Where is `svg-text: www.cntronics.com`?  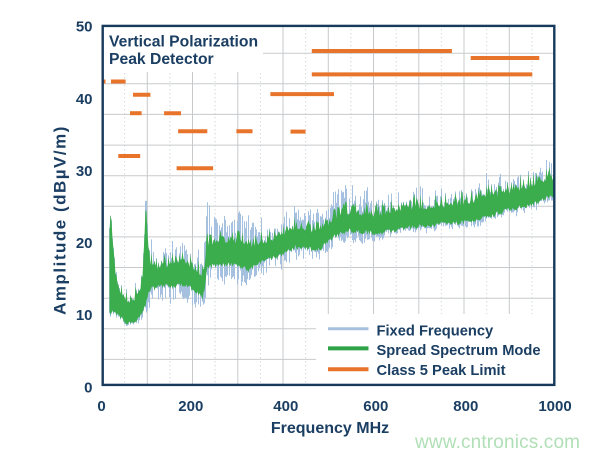
svg-text: www.cntronics.com is located at coordinates (497, 442).